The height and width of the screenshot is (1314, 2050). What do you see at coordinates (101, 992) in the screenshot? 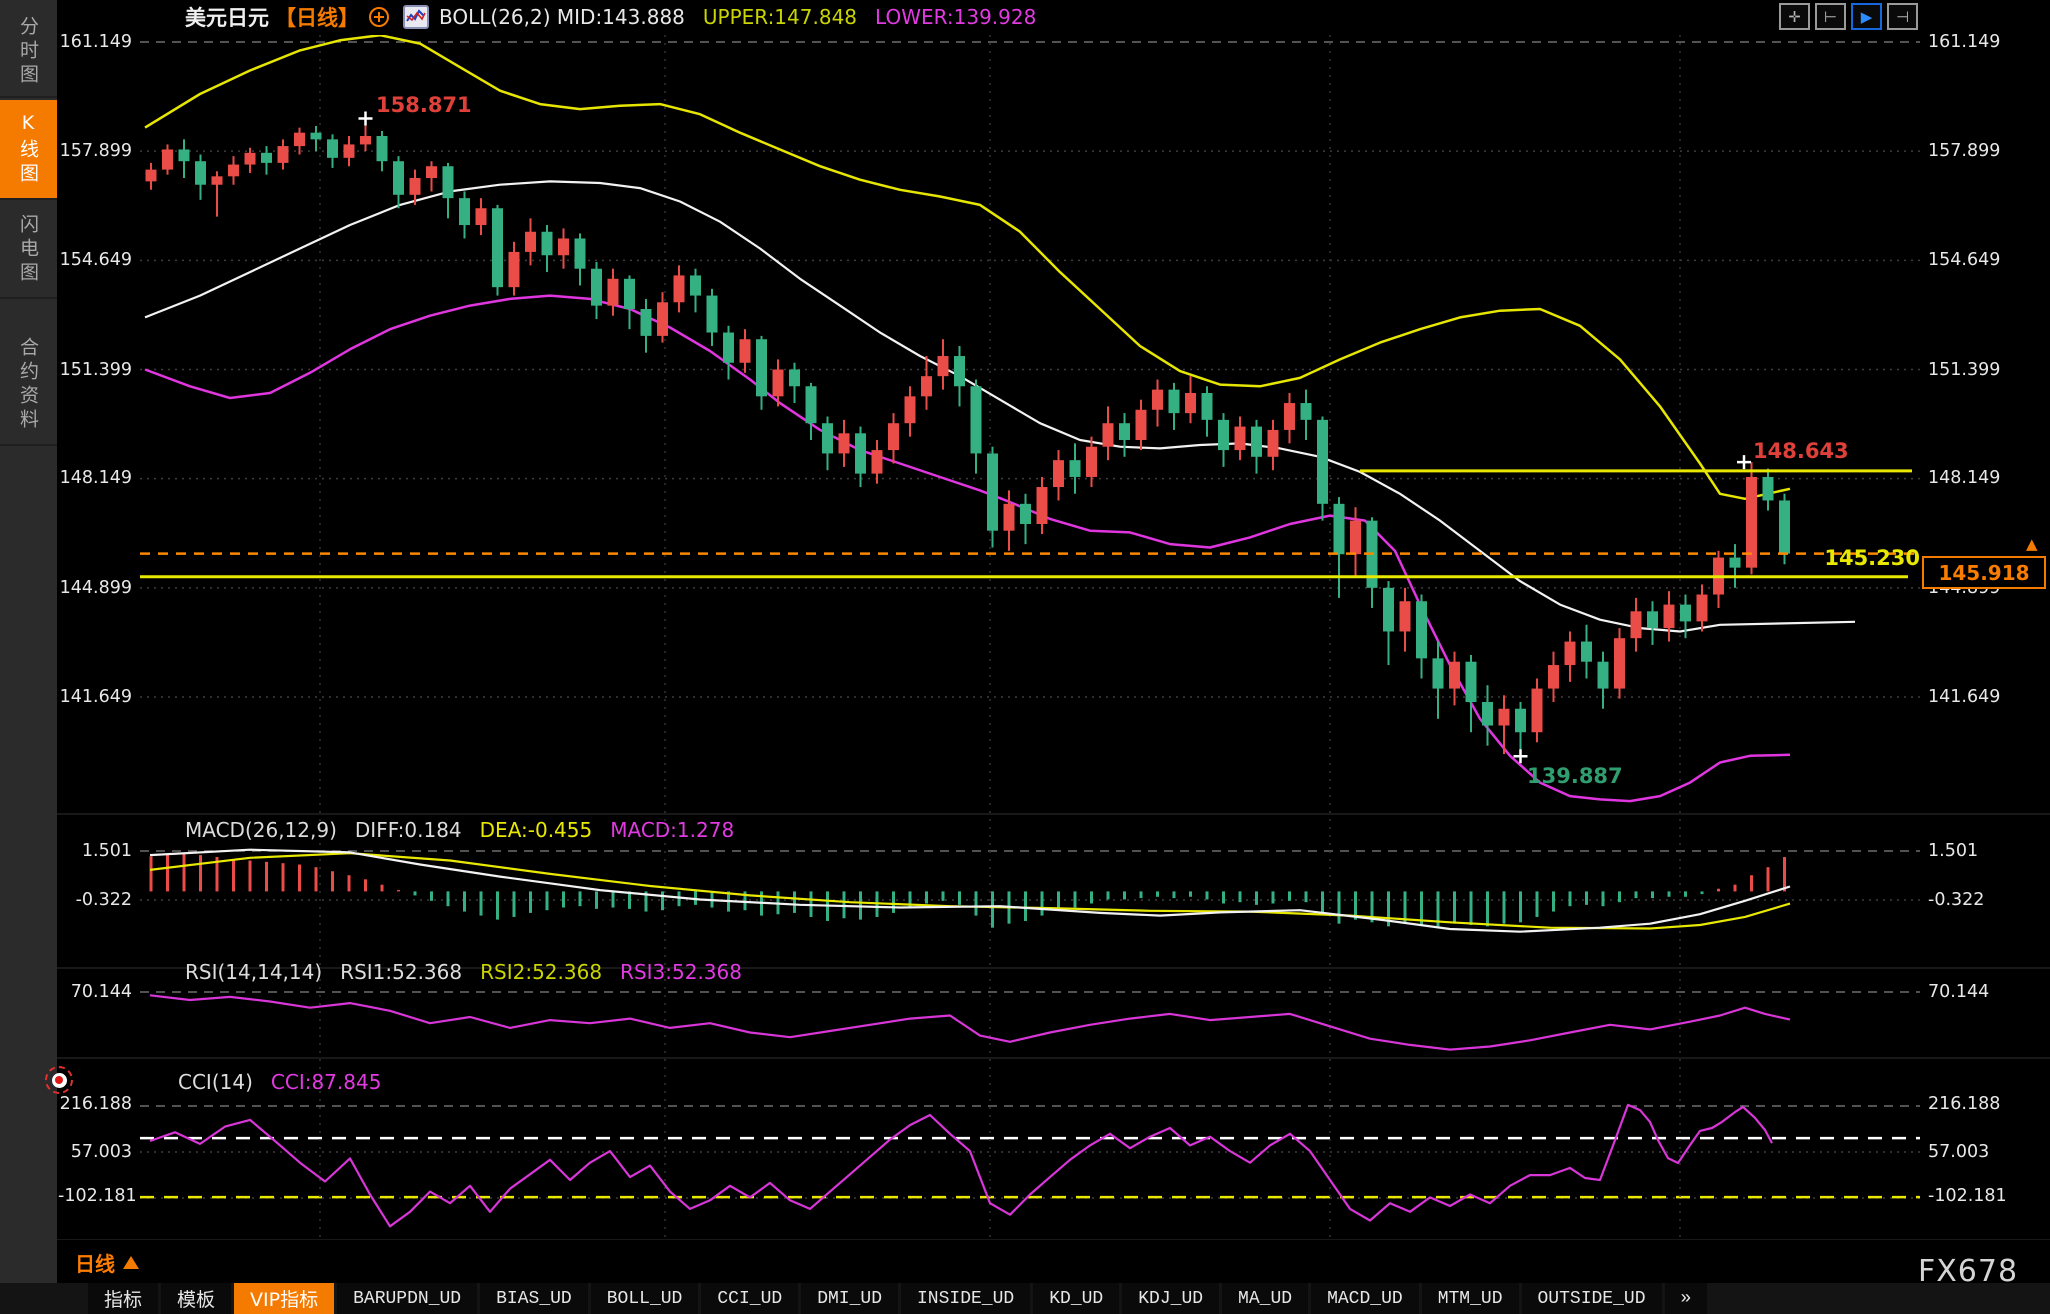
I see `rsi-axis-label: 70.144` at bounding box center [101, 992].